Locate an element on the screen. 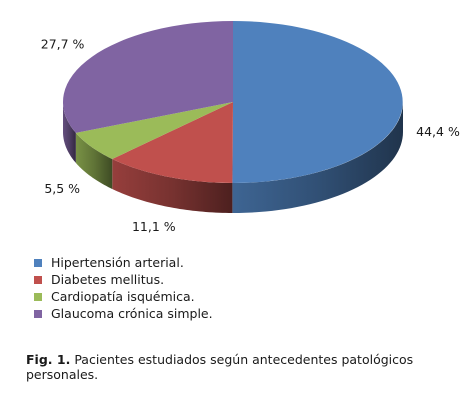 This screenshot has width=466, height=411. legend-swatch-glaucoma is located at coordinates (38, 313).